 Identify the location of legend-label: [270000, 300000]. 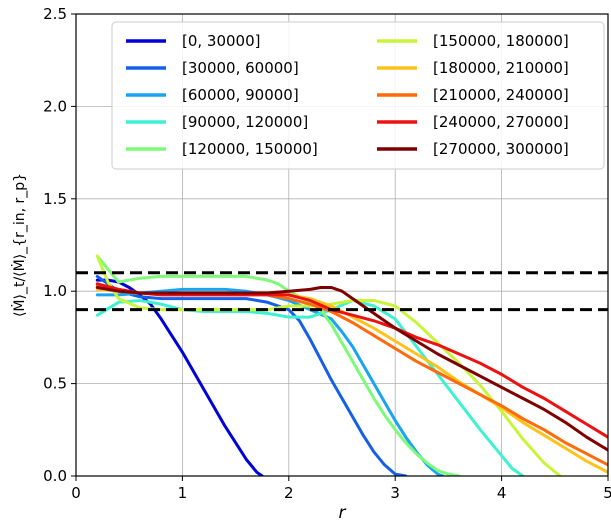
(501, 149).